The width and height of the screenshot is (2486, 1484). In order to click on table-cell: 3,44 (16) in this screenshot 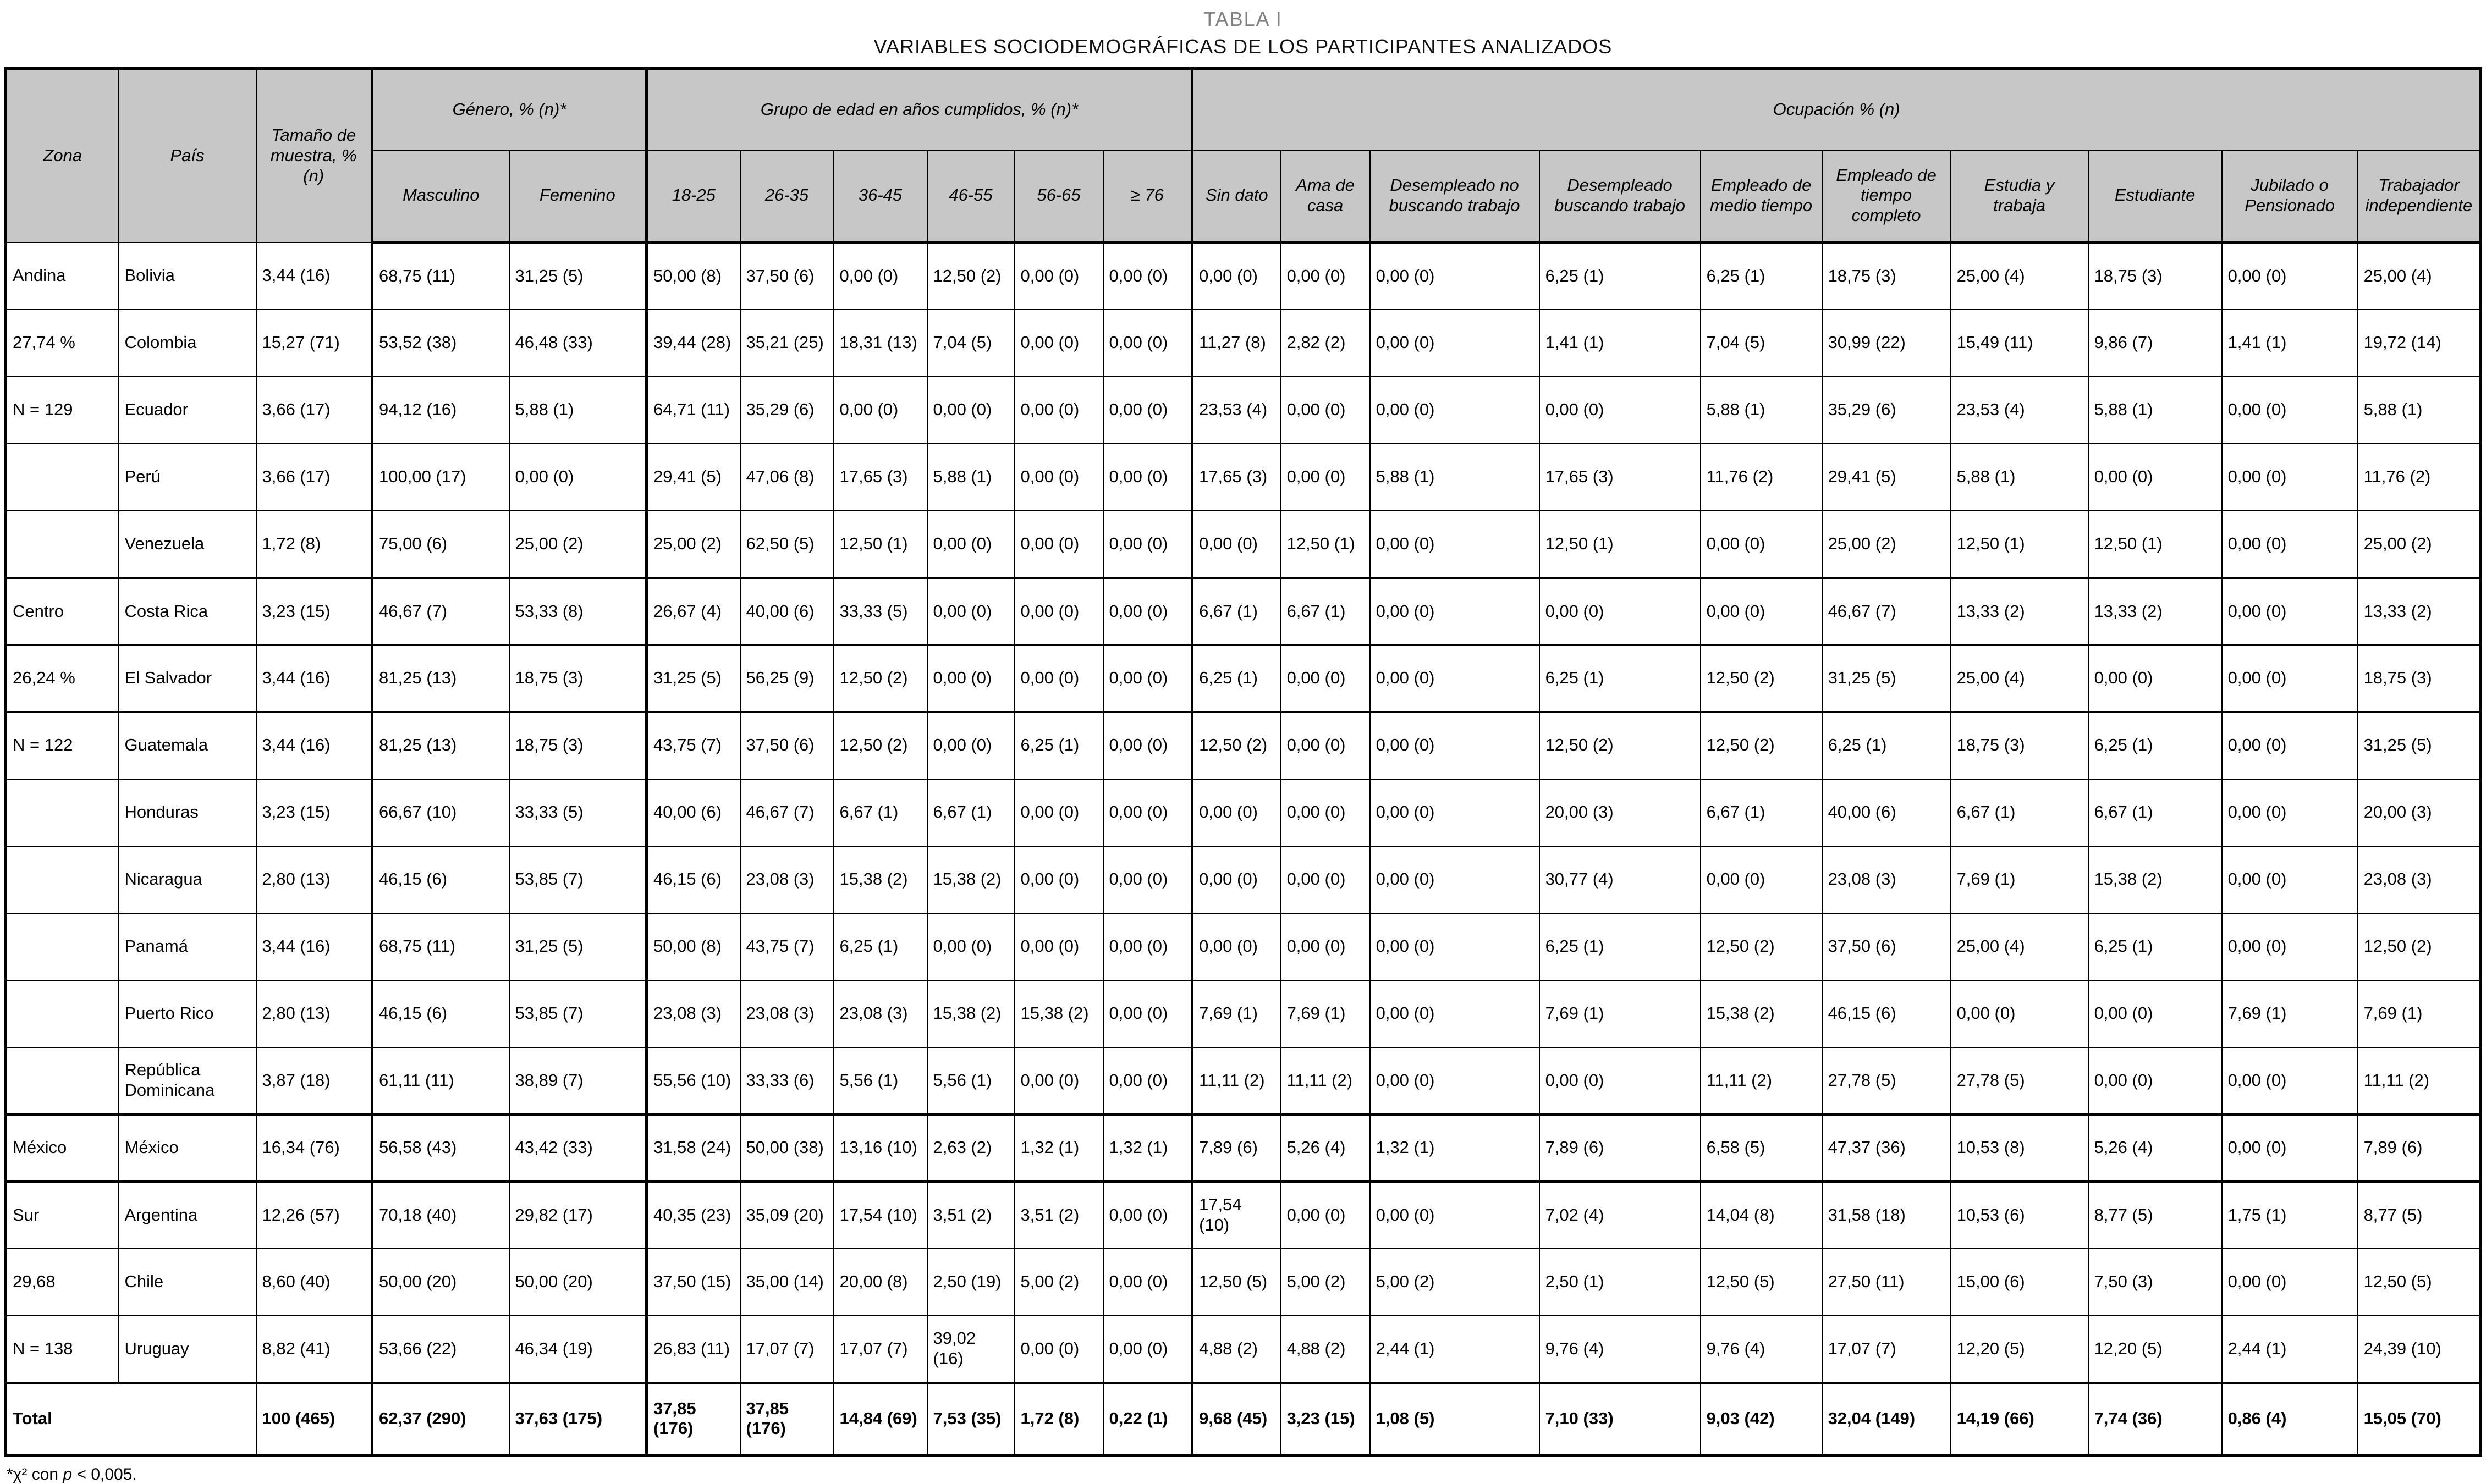, I will do `click(314, 678)`.